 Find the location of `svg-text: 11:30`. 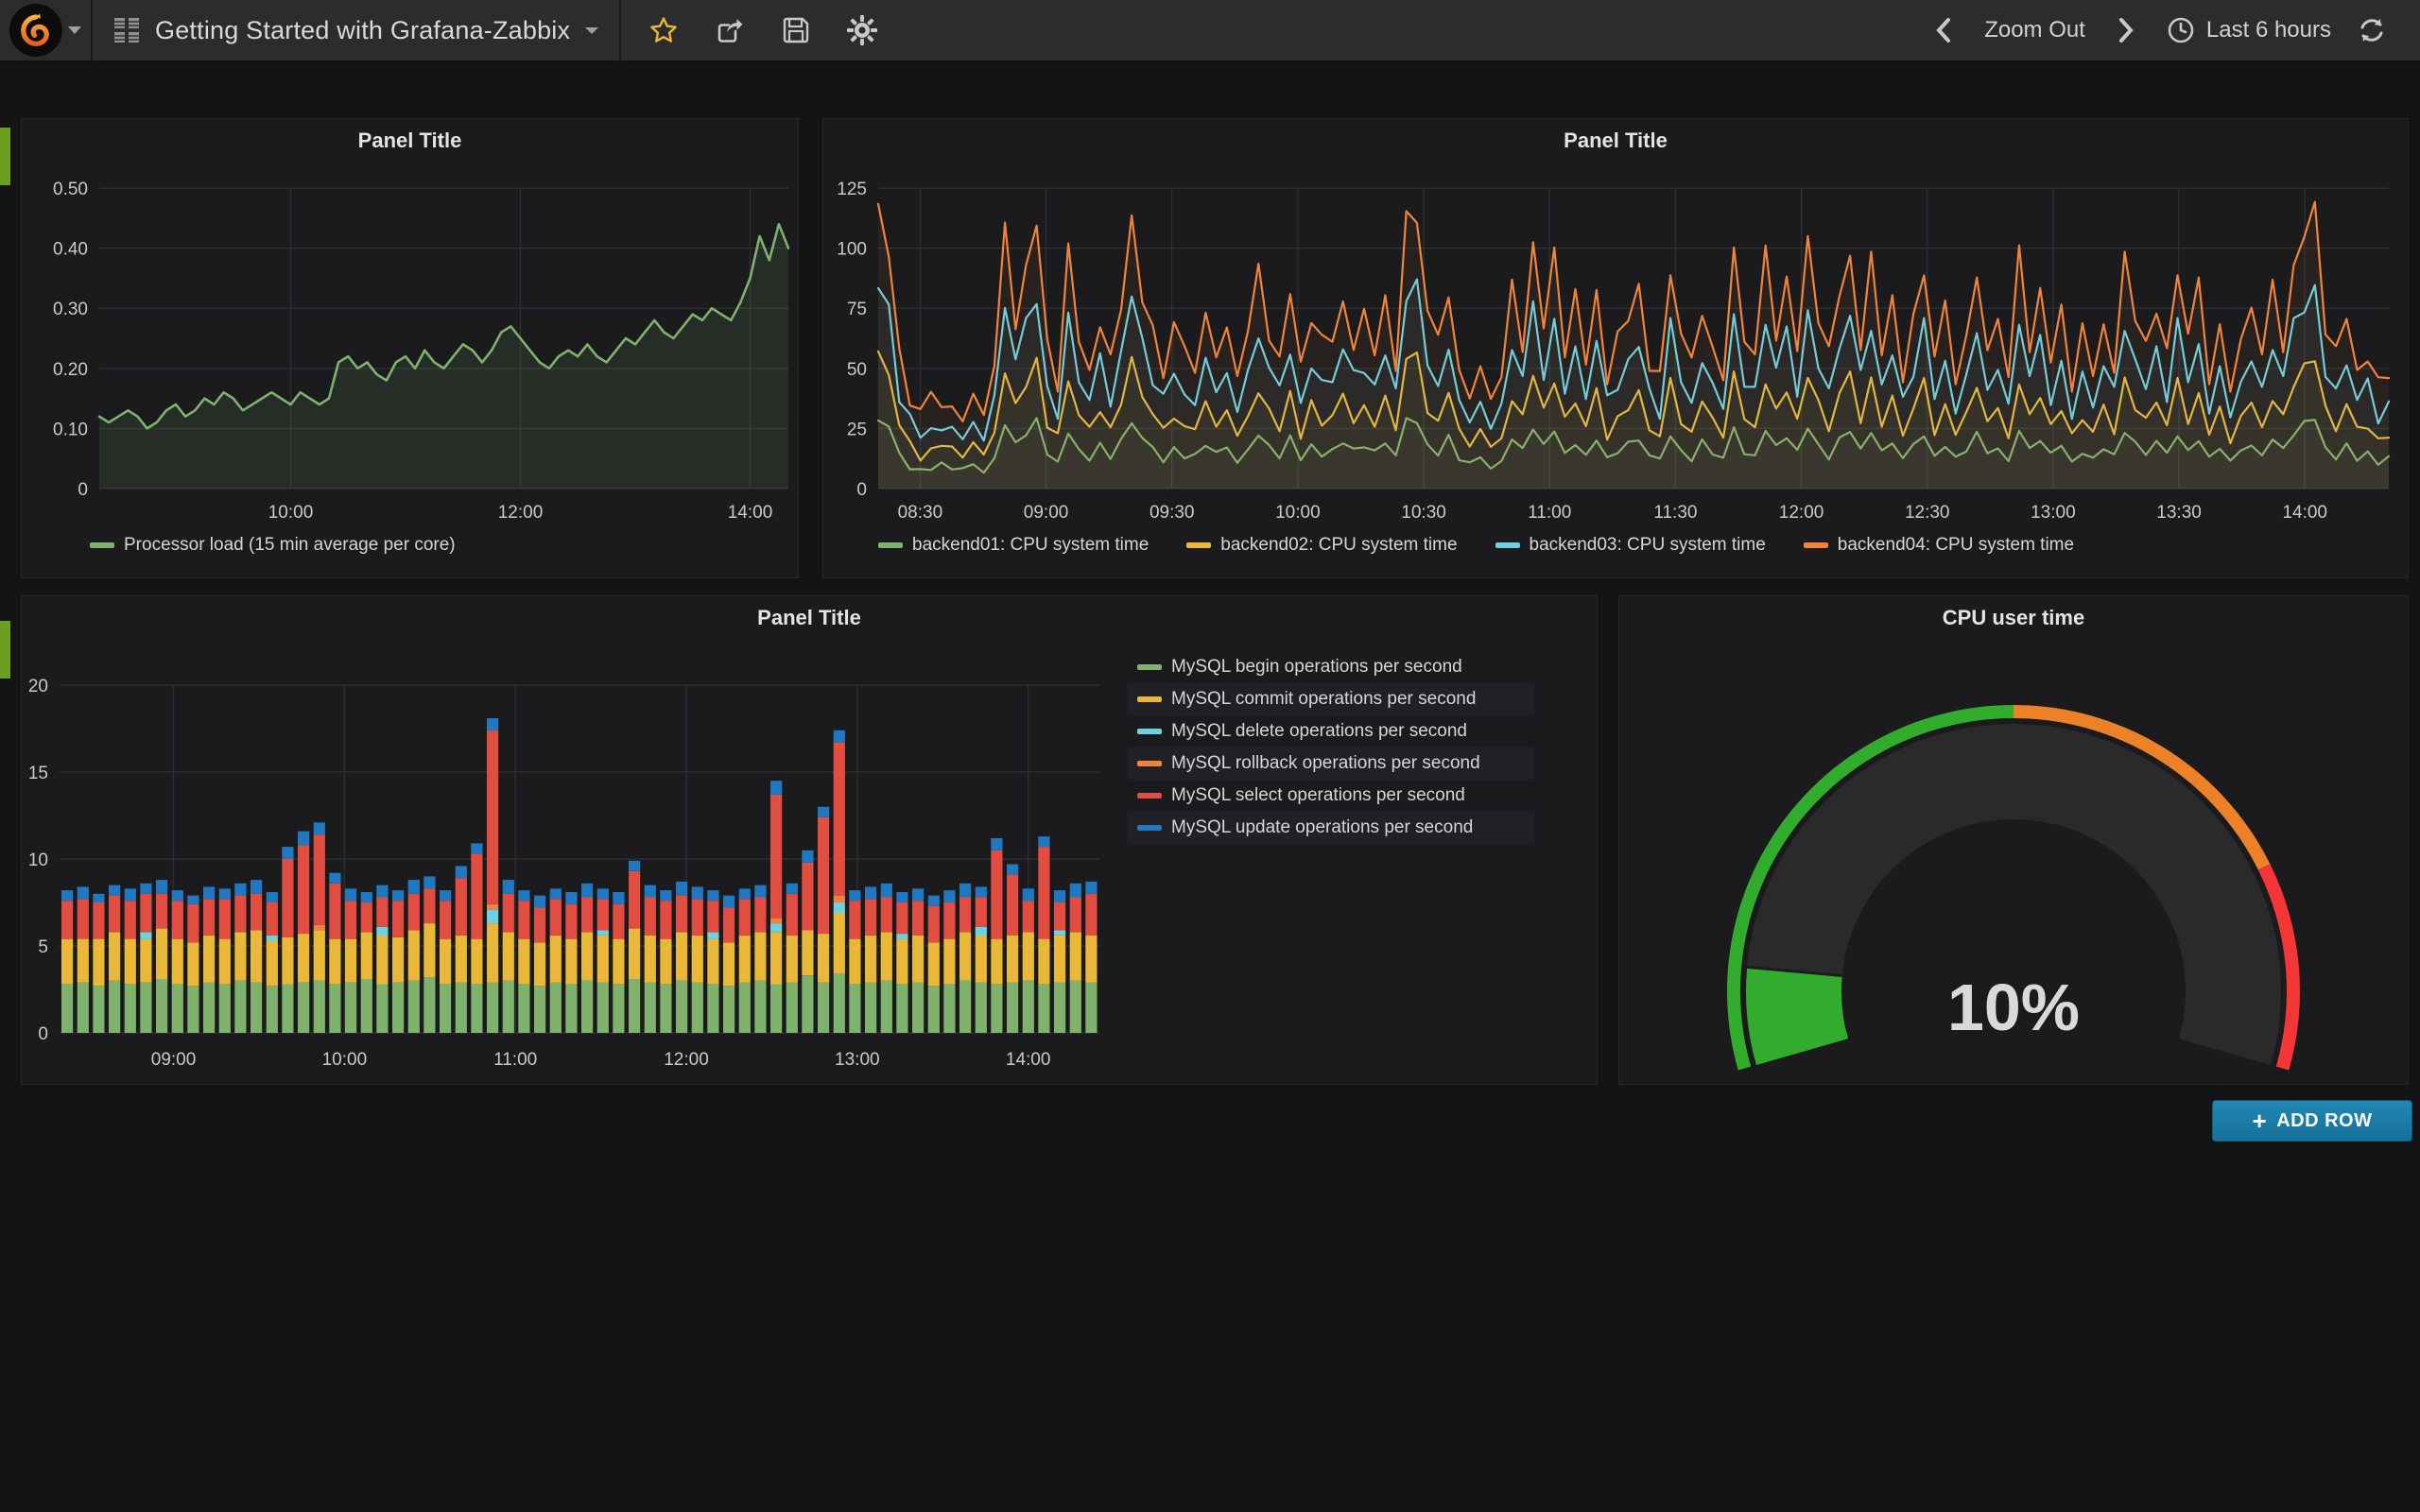

svg-text: 11:30 is located at coordinates (1675, 513).